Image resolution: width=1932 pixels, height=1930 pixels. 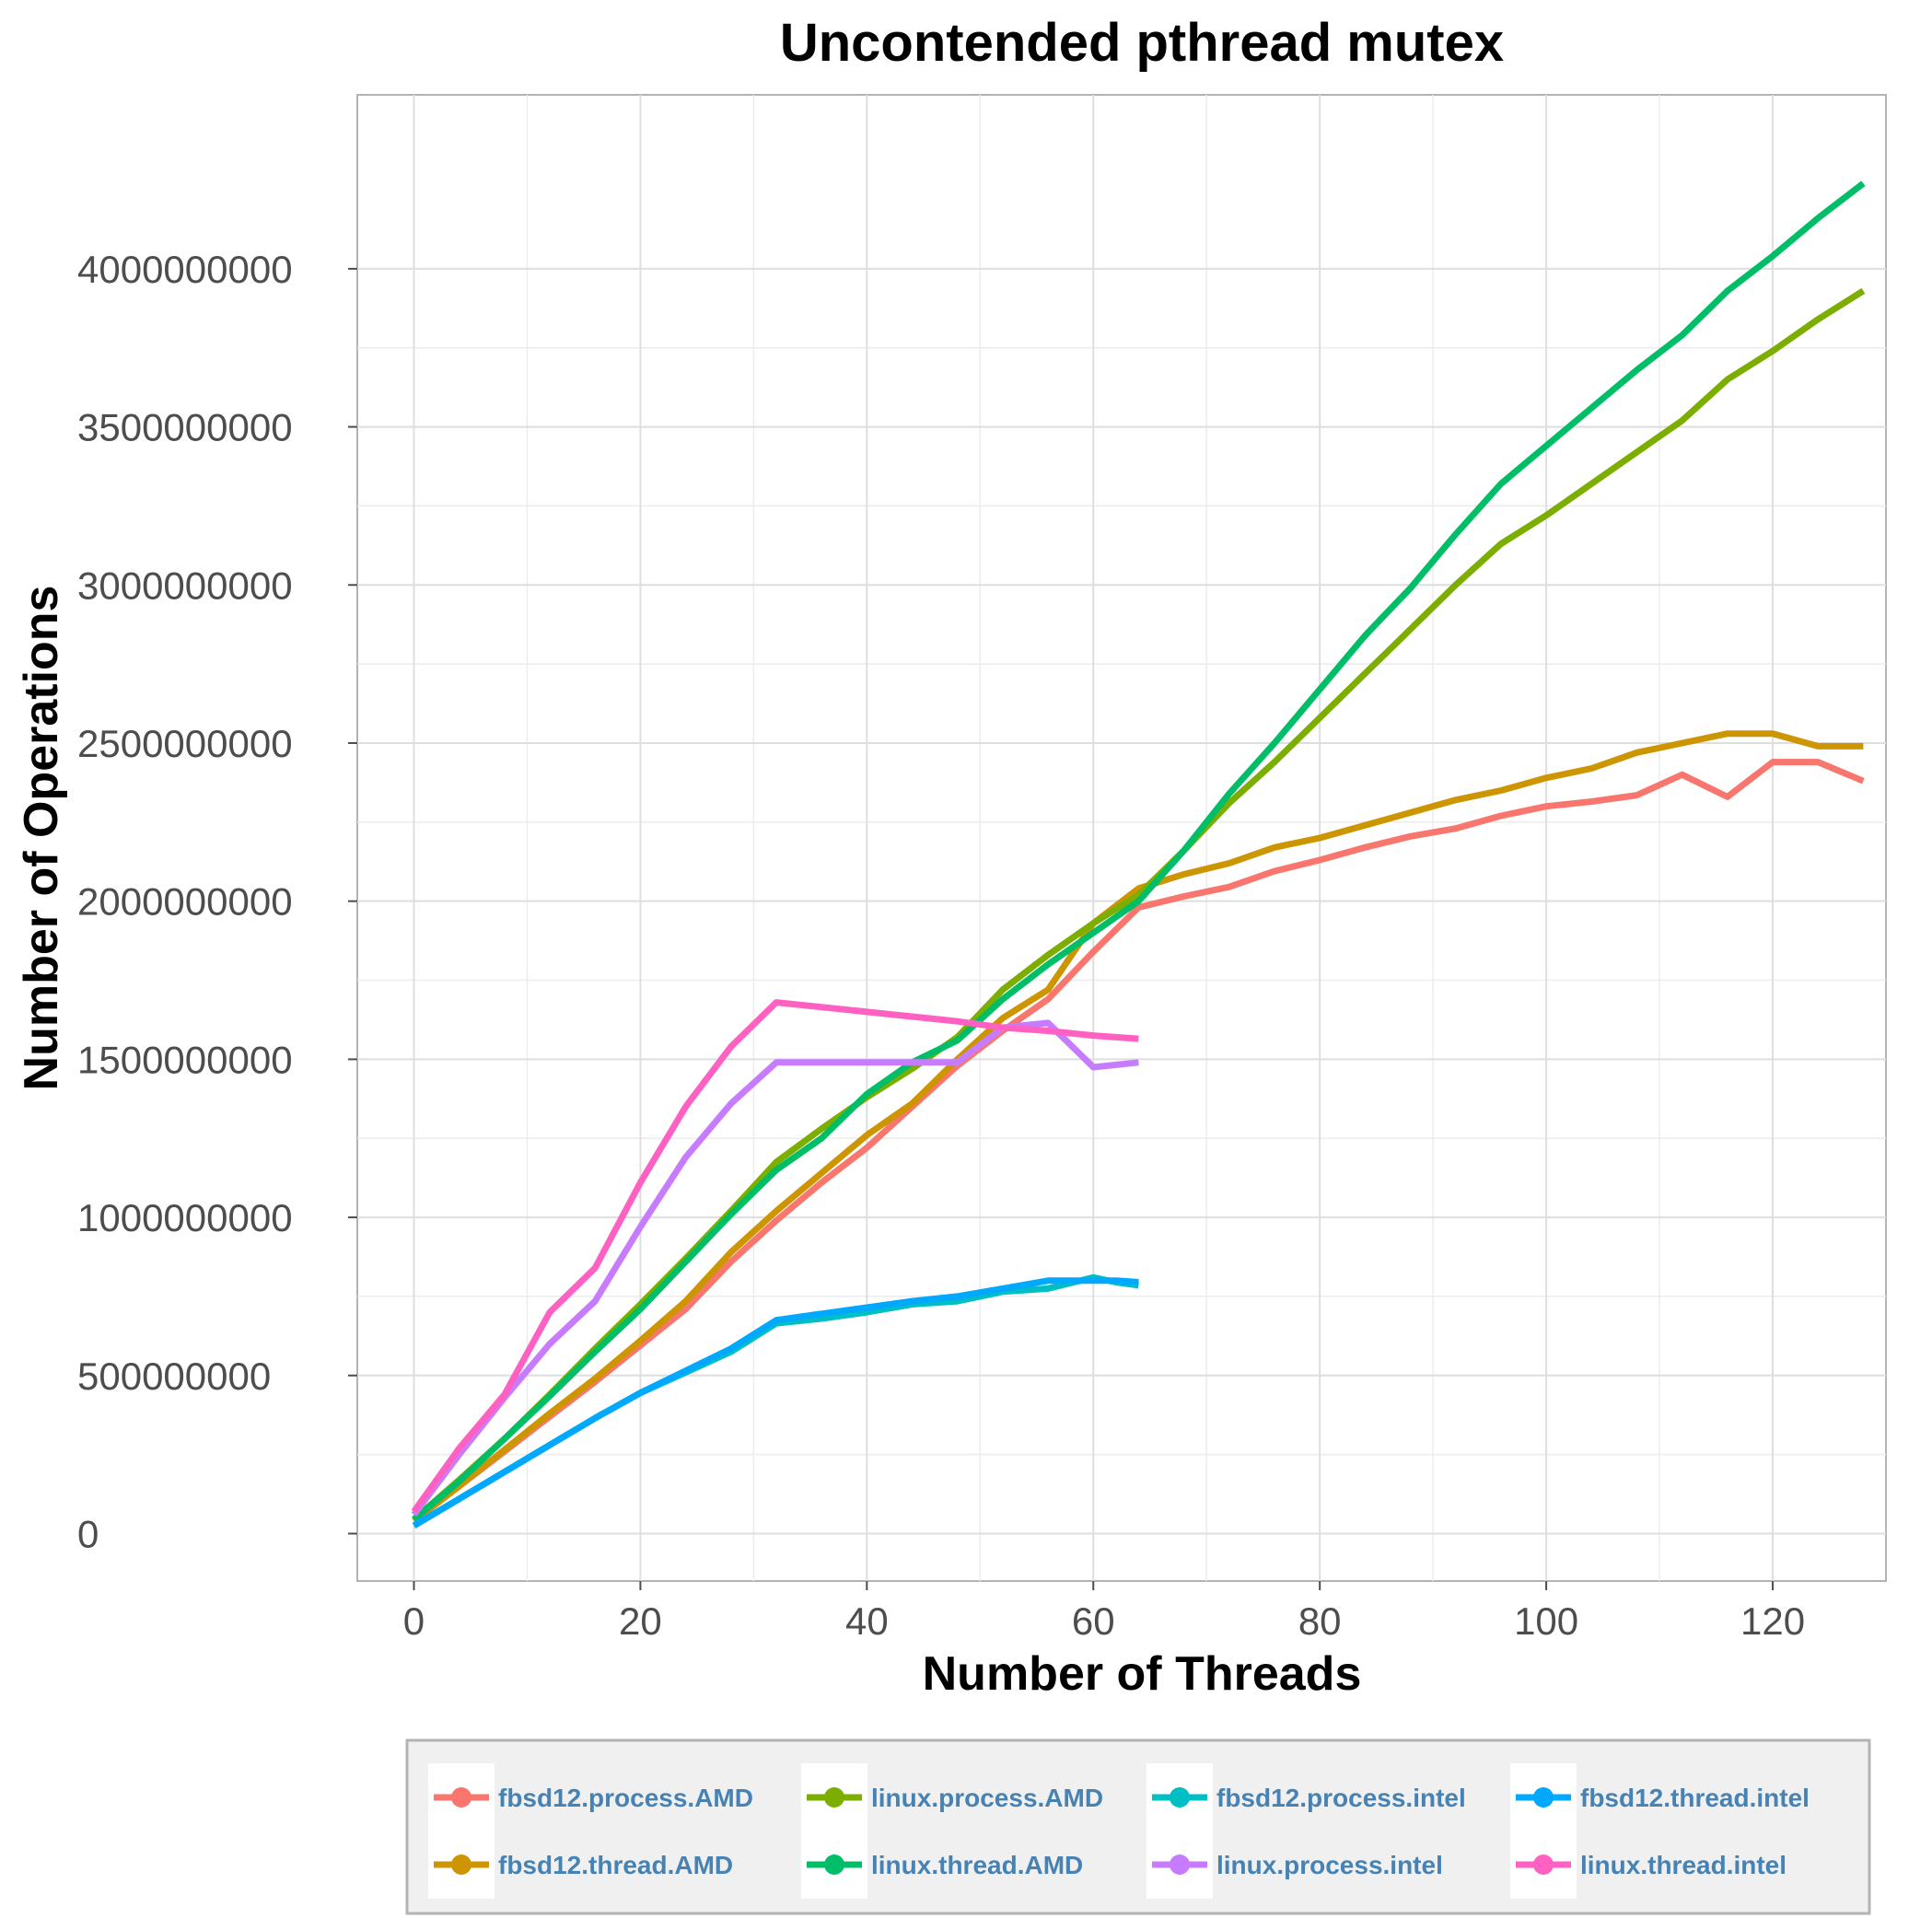 I want to click on y-tick-label: 3500000000, so click(x=185, y=427).